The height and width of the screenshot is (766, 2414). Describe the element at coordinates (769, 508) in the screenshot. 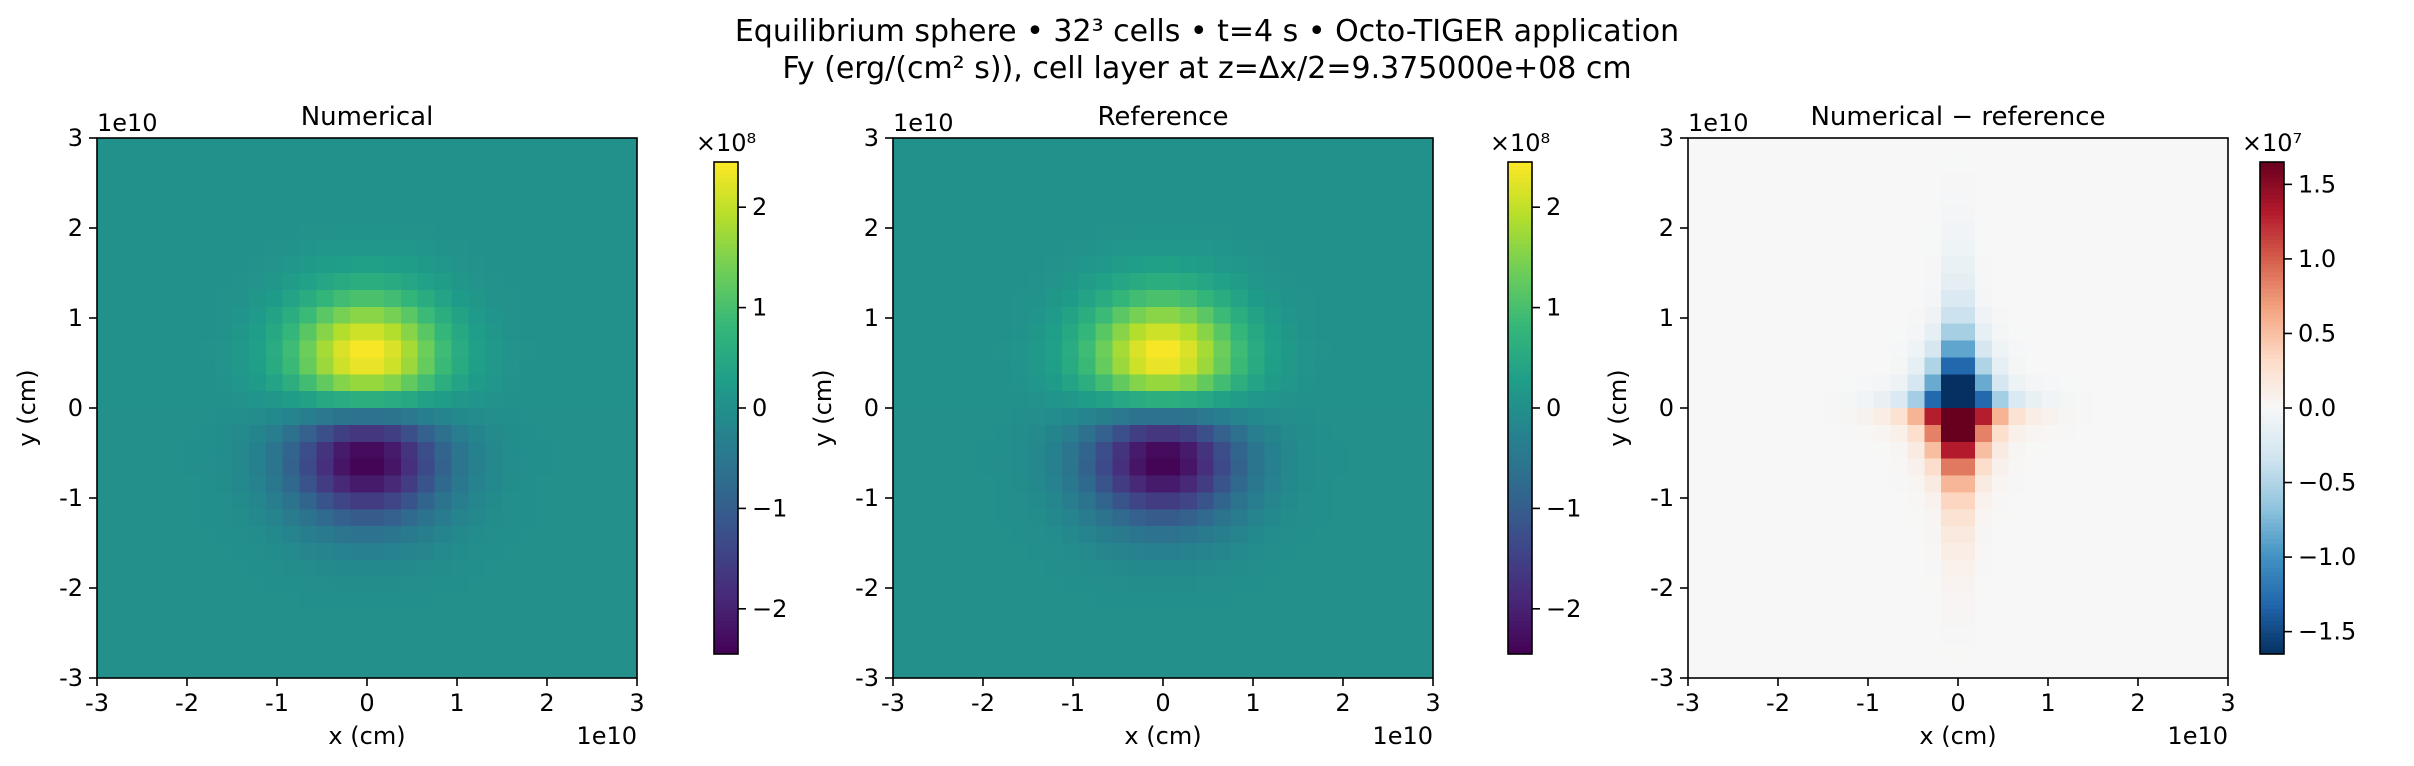

I see `colorbar-tick-label: −1` at that location.